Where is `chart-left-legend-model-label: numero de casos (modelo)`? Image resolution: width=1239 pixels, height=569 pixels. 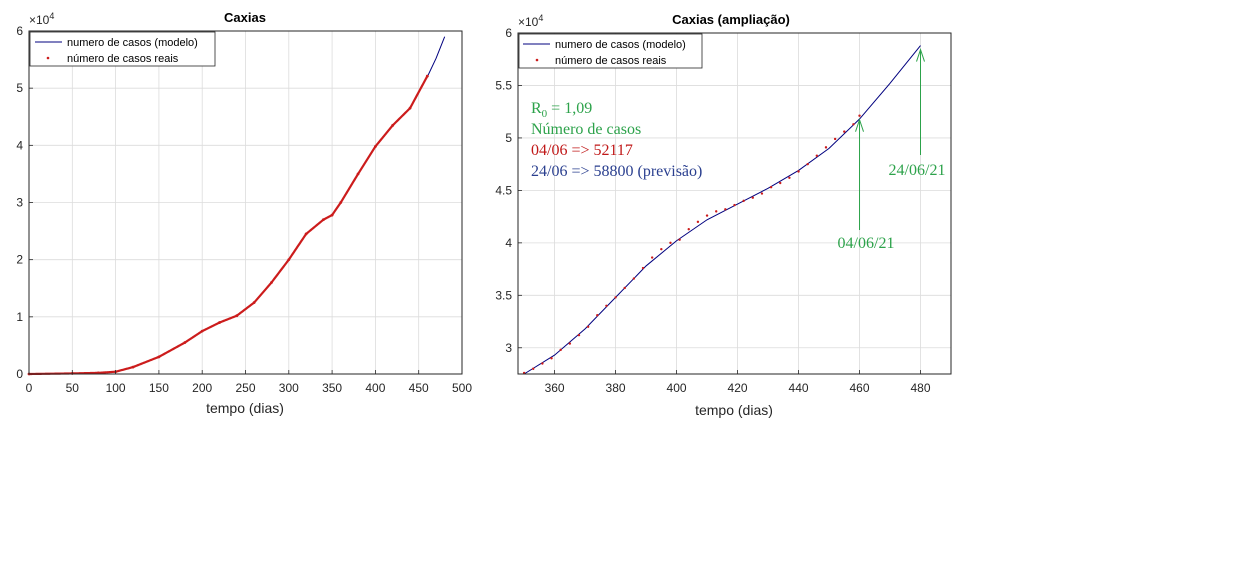 chart-left-legend-model-label: numero de casos (modelo) is located at coordinates (132, 43).